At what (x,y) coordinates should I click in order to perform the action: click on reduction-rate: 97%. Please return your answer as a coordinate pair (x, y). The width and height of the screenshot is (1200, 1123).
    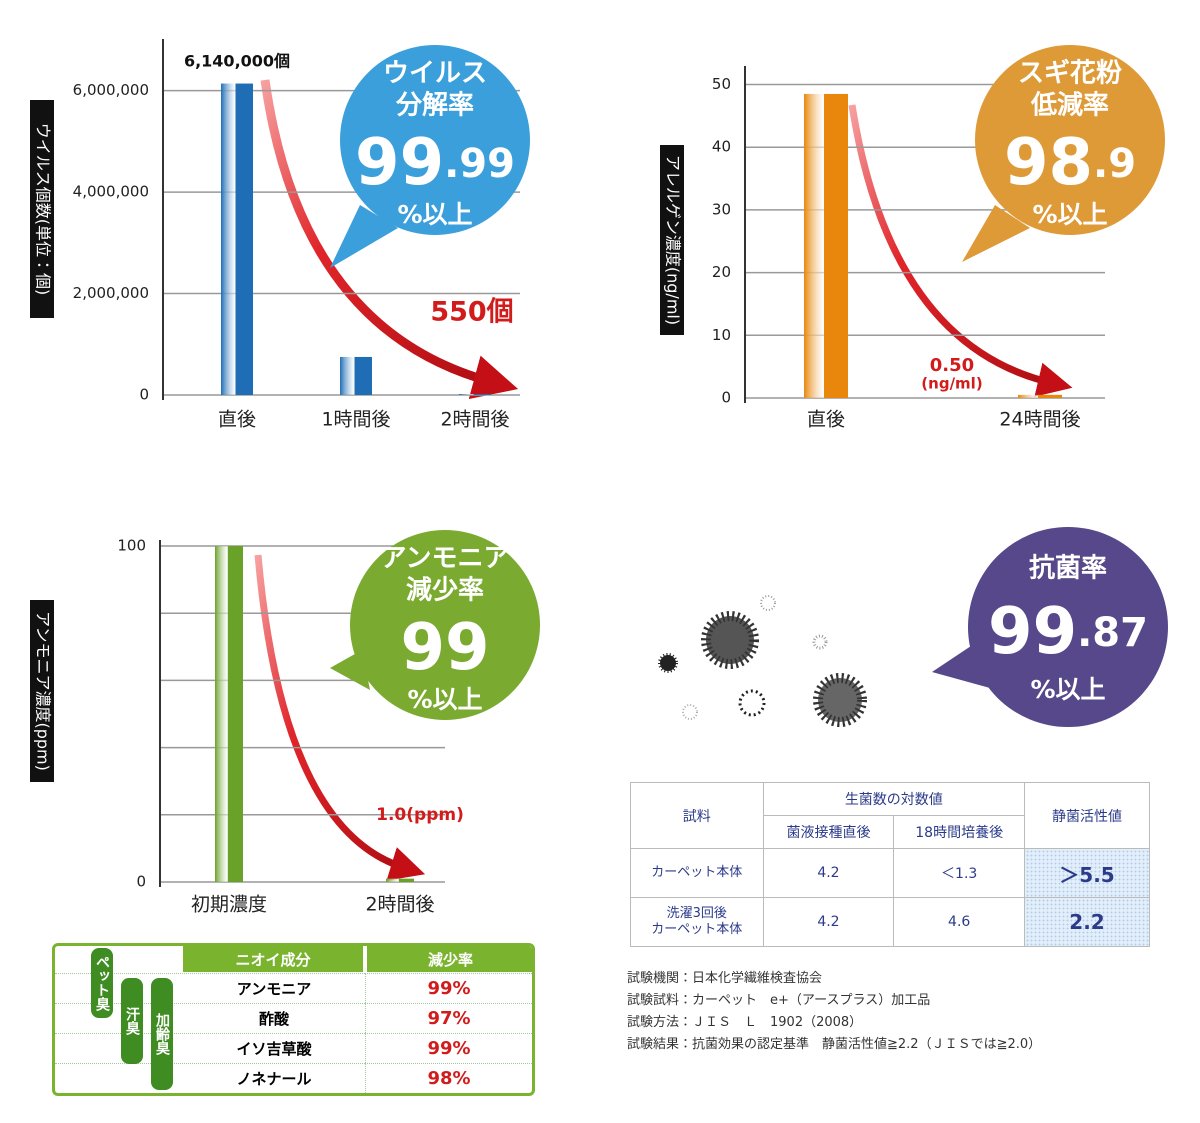
    Looking at the image, I should click on (448, 1018).